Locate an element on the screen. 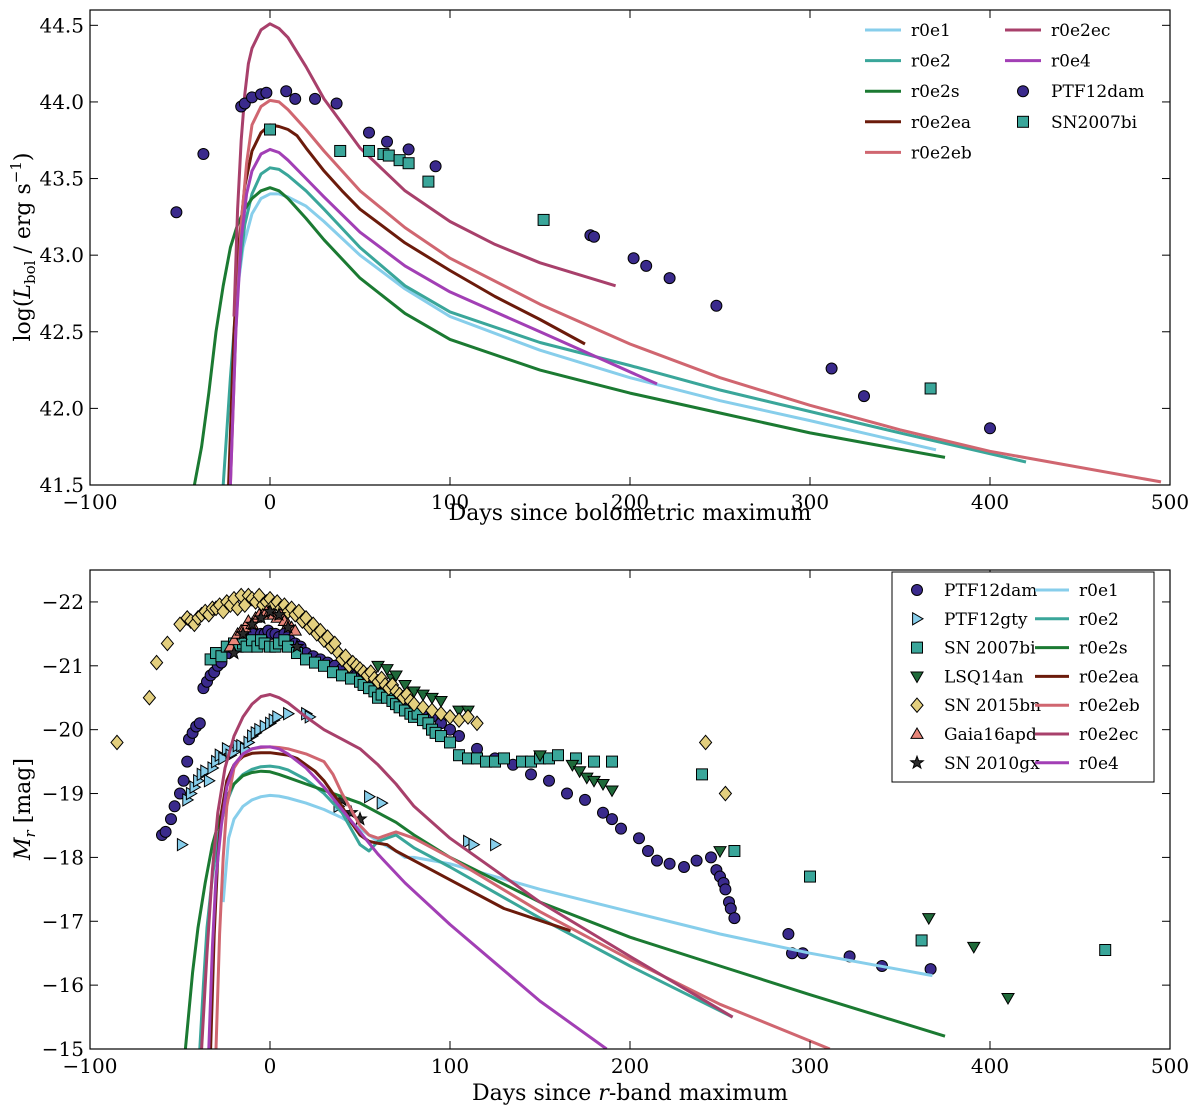  y-tick-label: 43.0 is located at coordinates (61, 255).